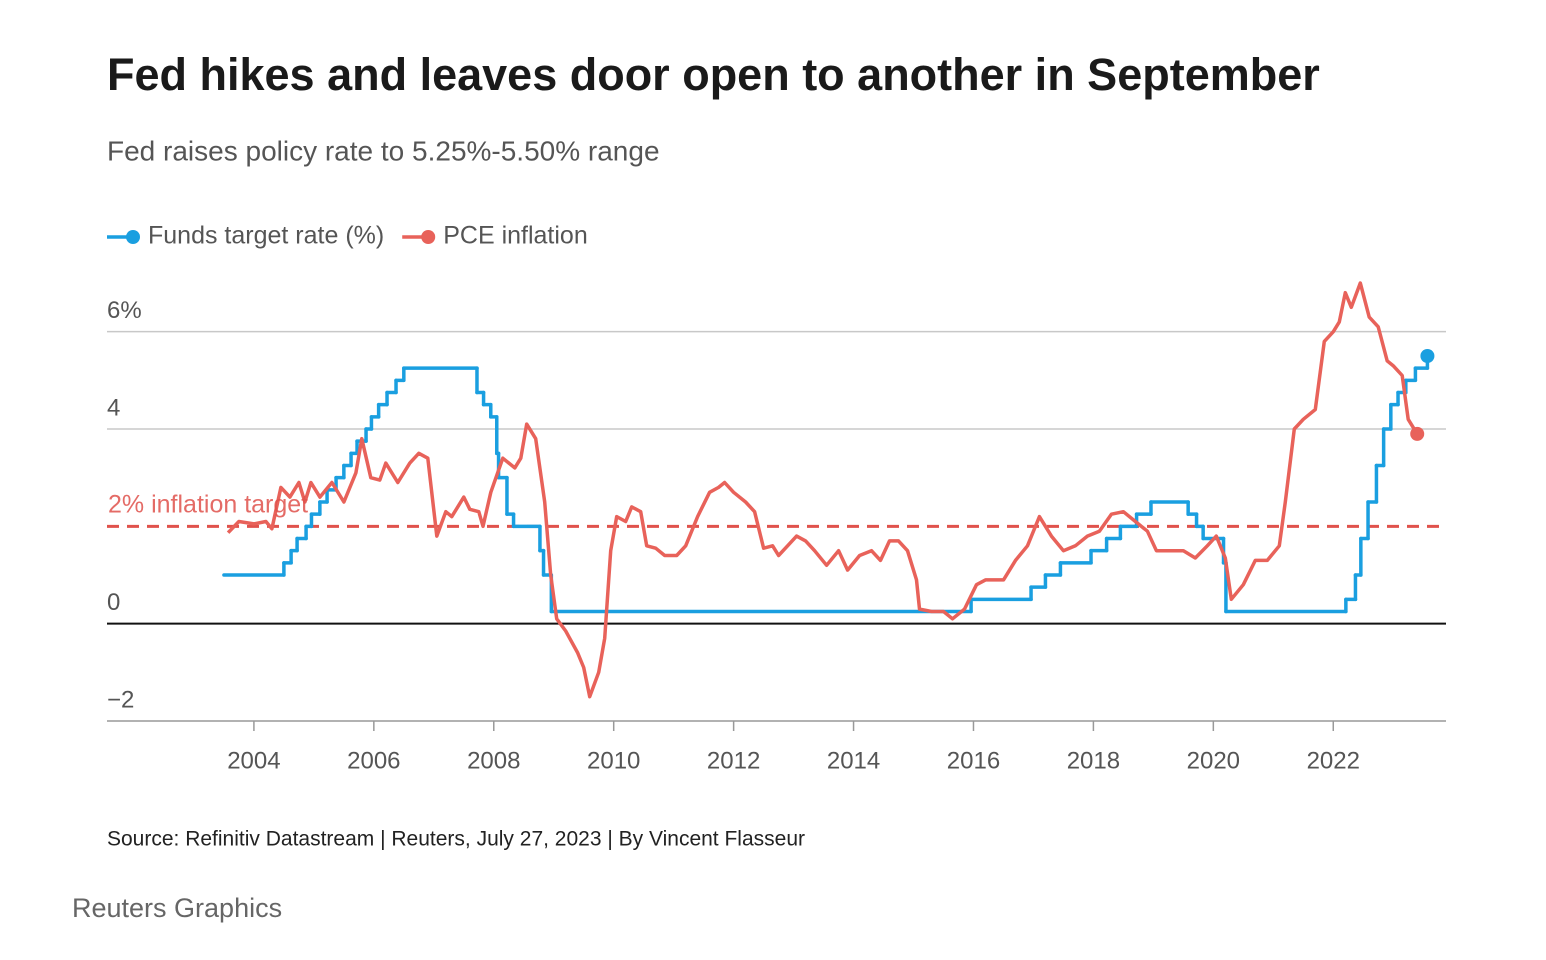 The height and width of the screenshot is (960, 1546). Describe the element at coordinates (515, 236) in the screenshot. I see `legend-label: PCE inflation` at that location.